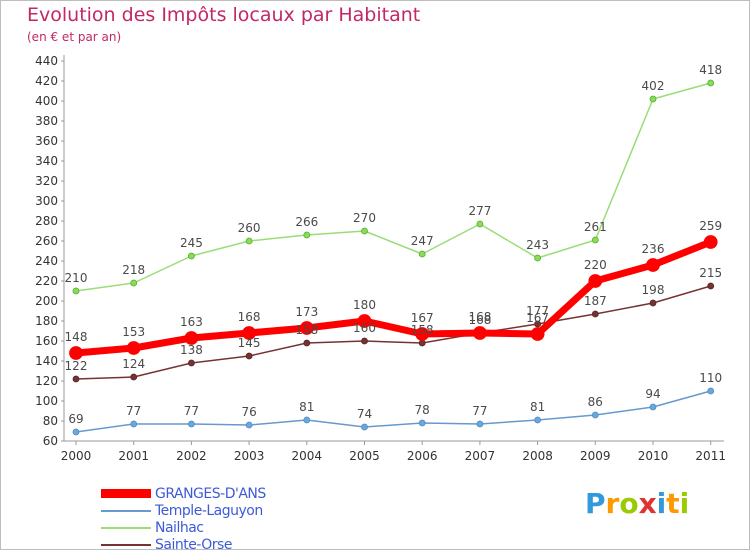 This screenshot has height=550, width=750. What do you see at coordinates (537, 407) in the screenshot?
I see `data-label: 81` at bounding box center [537, 407].